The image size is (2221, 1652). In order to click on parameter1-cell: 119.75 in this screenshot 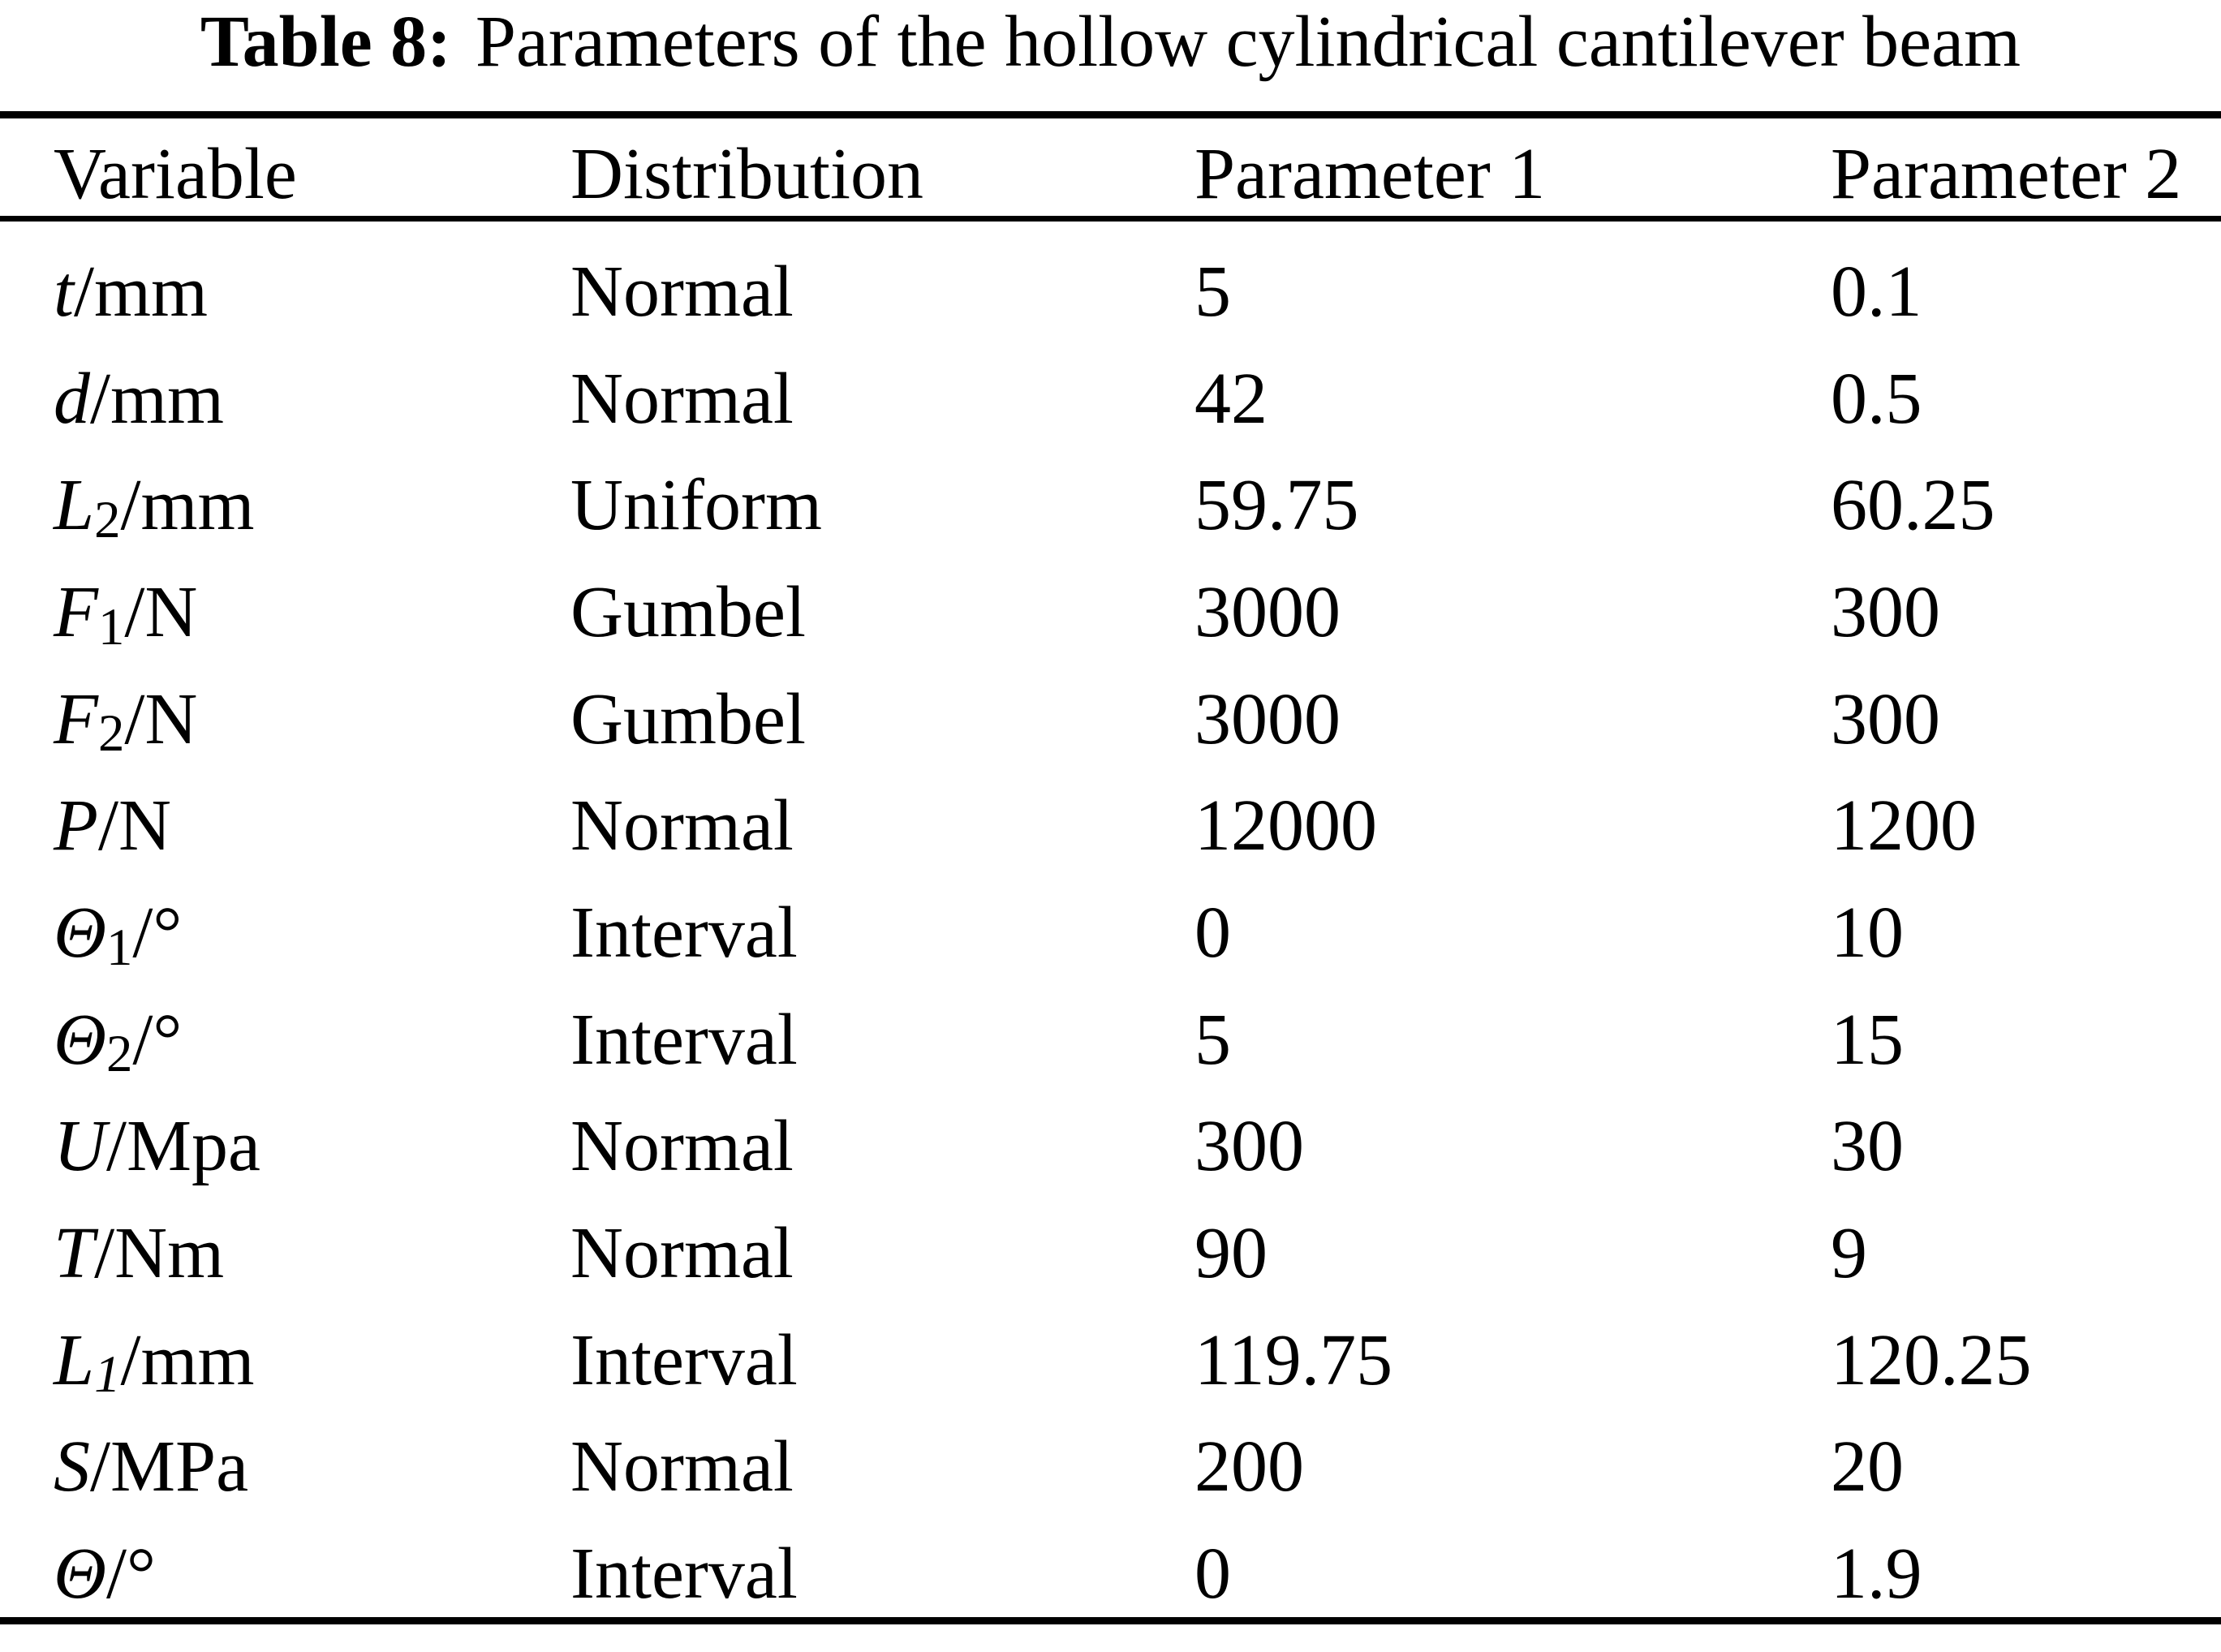, I will do `click(1293, 1359)`.